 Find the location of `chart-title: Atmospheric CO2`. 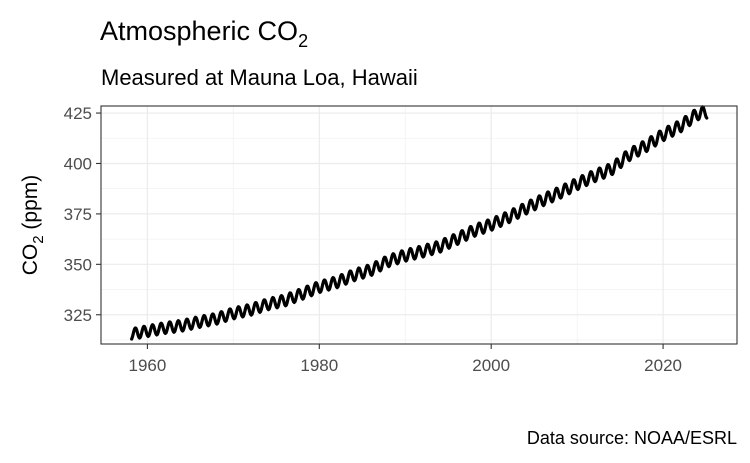

chart-title: Atmospheric CO2 is located at coordinates (204, 33).